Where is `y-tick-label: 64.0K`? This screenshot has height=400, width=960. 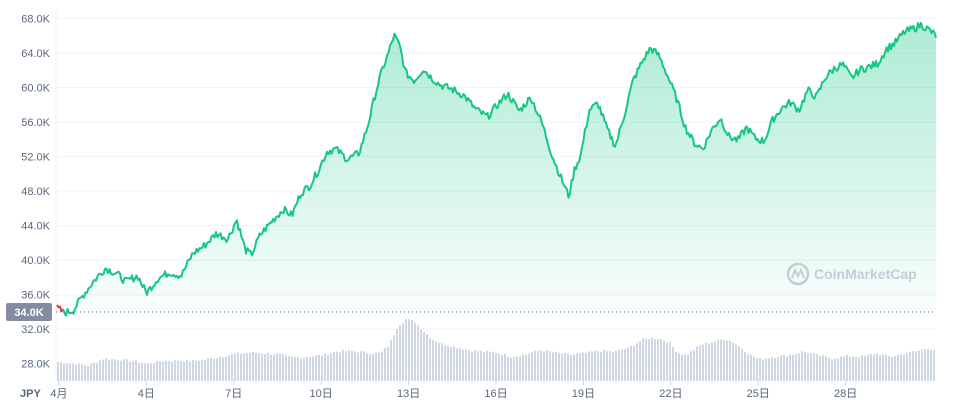
y-tick-label: 64.0K is located at coordinates (35, 54).